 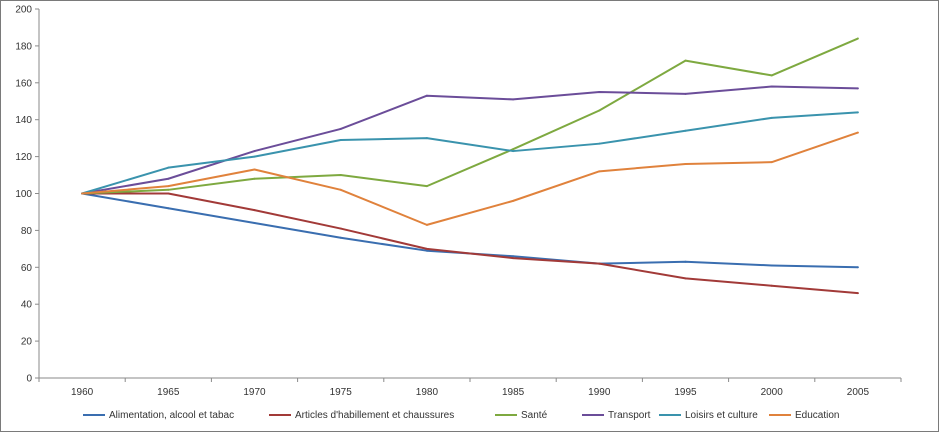 What do you see at coordinates (599, 392) in the screenshot?
I see `x-tick-label: 1990` at bounding box center [599, 392].